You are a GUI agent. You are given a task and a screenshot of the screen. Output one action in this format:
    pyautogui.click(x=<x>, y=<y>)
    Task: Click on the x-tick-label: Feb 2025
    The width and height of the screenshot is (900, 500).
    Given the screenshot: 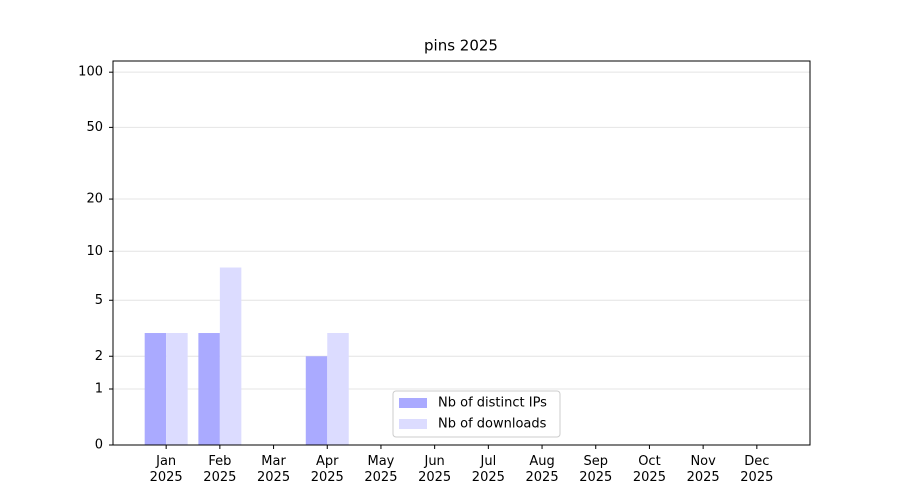 What is the action you would take?
    pyautogui.click(x=220, y=469)
    